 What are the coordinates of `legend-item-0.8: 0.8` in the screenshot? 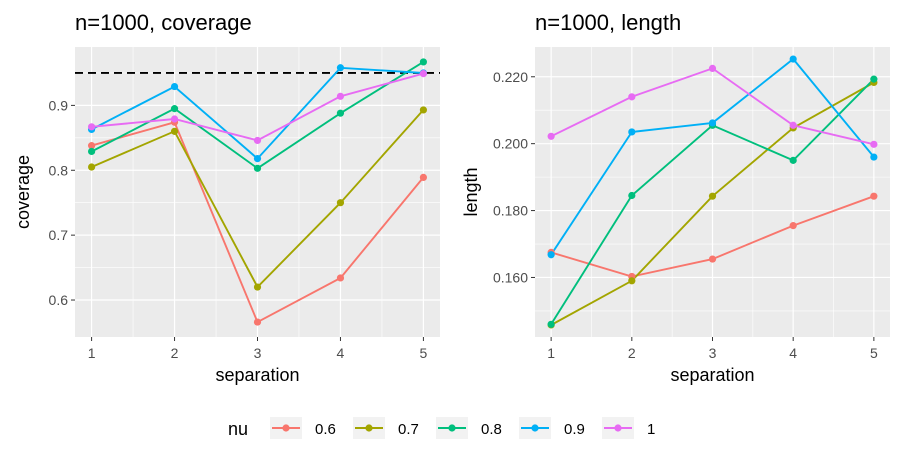 It's located at (469, 428).